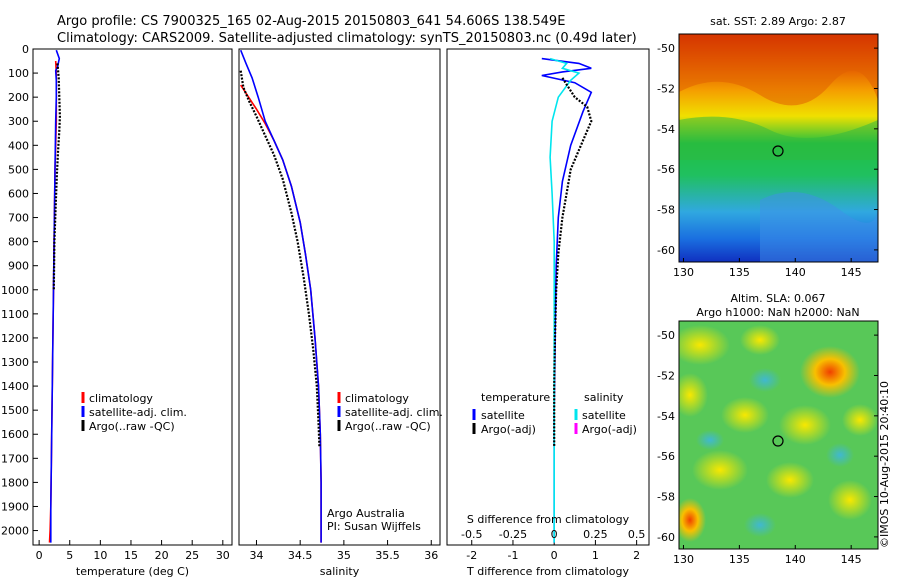 This screenshot has width=900, height=580. What do you see at coordinates (132, 571) in the screenshot?
I see `temperature-xlabel: temperature (deg C)` at bounding box center [132, 571].